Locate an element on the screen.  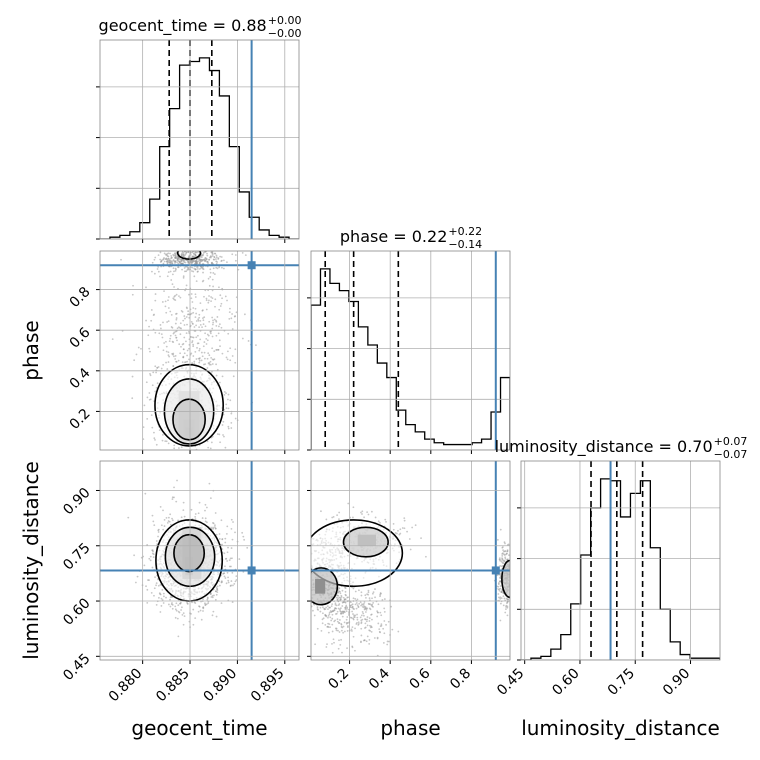
tick-label-luminosity_distance: 0.75 is located at coordinates (621, 682).